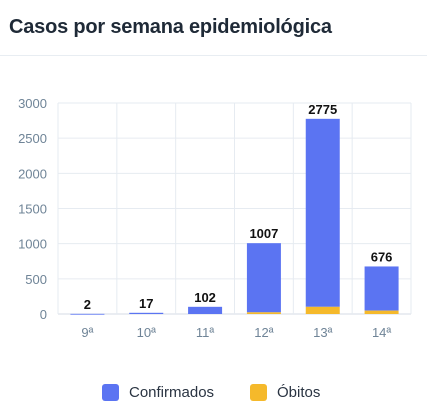  Describe the element at coordinates (382, 256) in the screenshot. I see `bar-total-label: 676` at that location.